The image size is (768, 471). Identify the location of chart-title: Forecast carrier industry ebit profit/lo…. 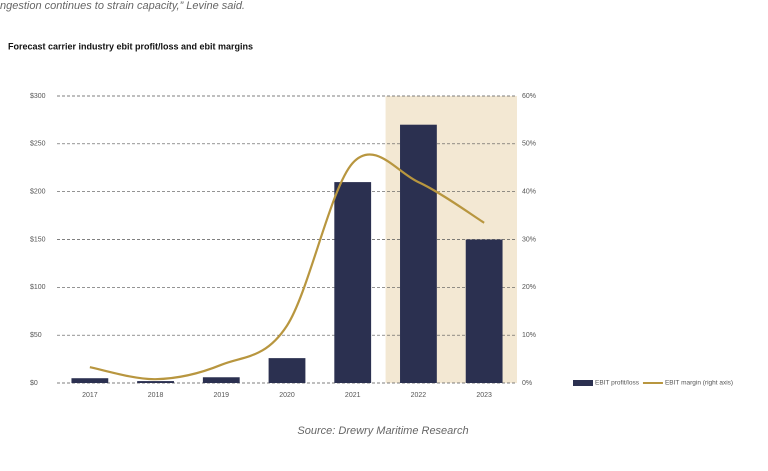
(130, 46).